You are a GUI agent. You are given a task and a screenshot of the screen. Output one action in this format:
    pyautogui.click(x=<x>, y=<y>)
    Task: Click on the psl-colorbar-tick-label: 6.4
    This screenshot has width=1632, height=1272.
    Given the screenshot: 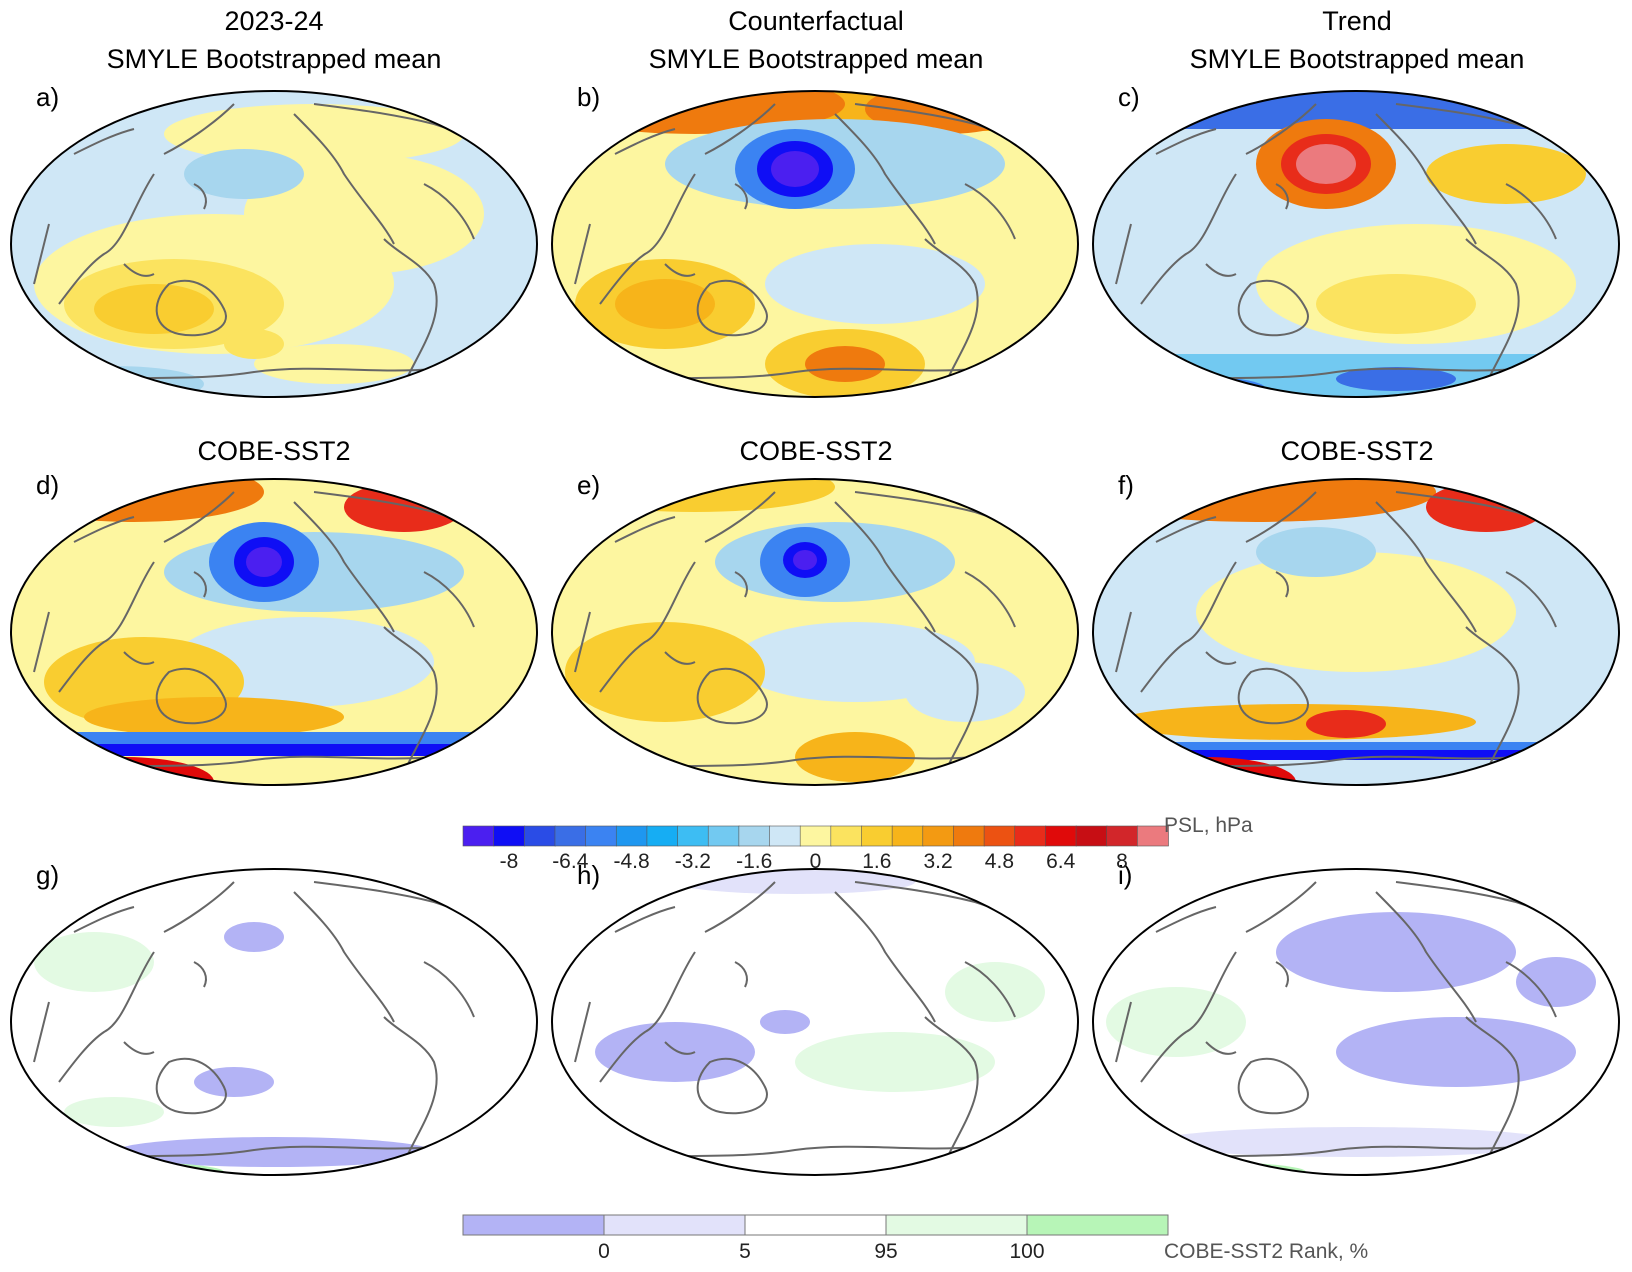 What is the action you would take?
    pyautogui.click(x=1061, y=861)
    